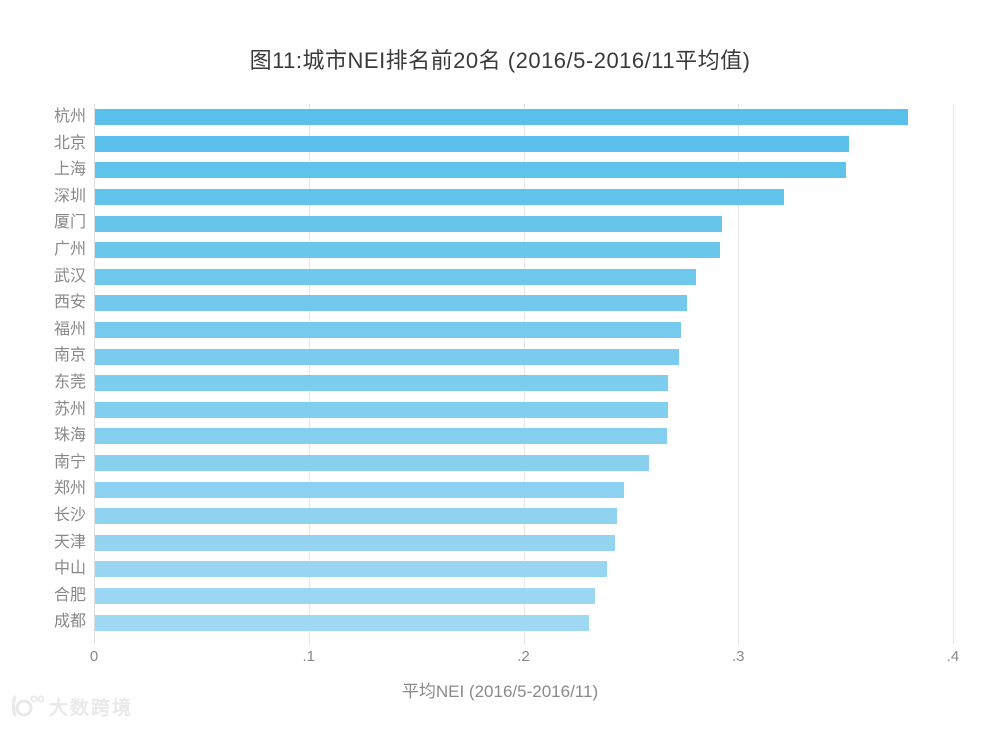 The image size is (1000, 730). Describe the element at coordinates (69, 143) in the screenshot. I see `city-label: 北京` at that location.